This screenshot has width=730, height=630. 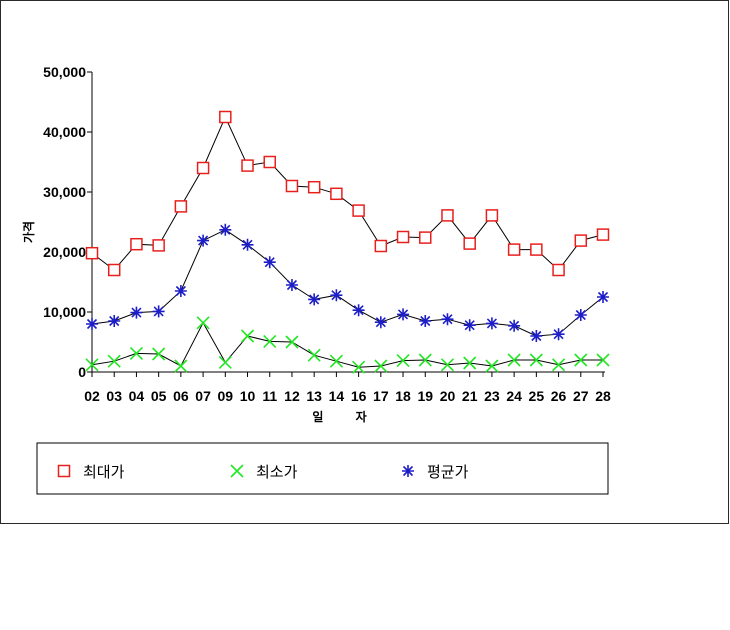 What do you see at coordinates (537, 396) in the screenshot?
I see `x-tick-label: 25` at bounding box center [537, 396].